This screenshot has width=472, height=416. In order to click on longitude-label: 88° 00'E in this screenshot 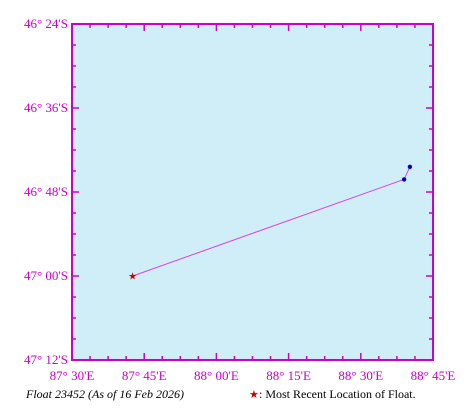, I will do `click(216, 375)`.